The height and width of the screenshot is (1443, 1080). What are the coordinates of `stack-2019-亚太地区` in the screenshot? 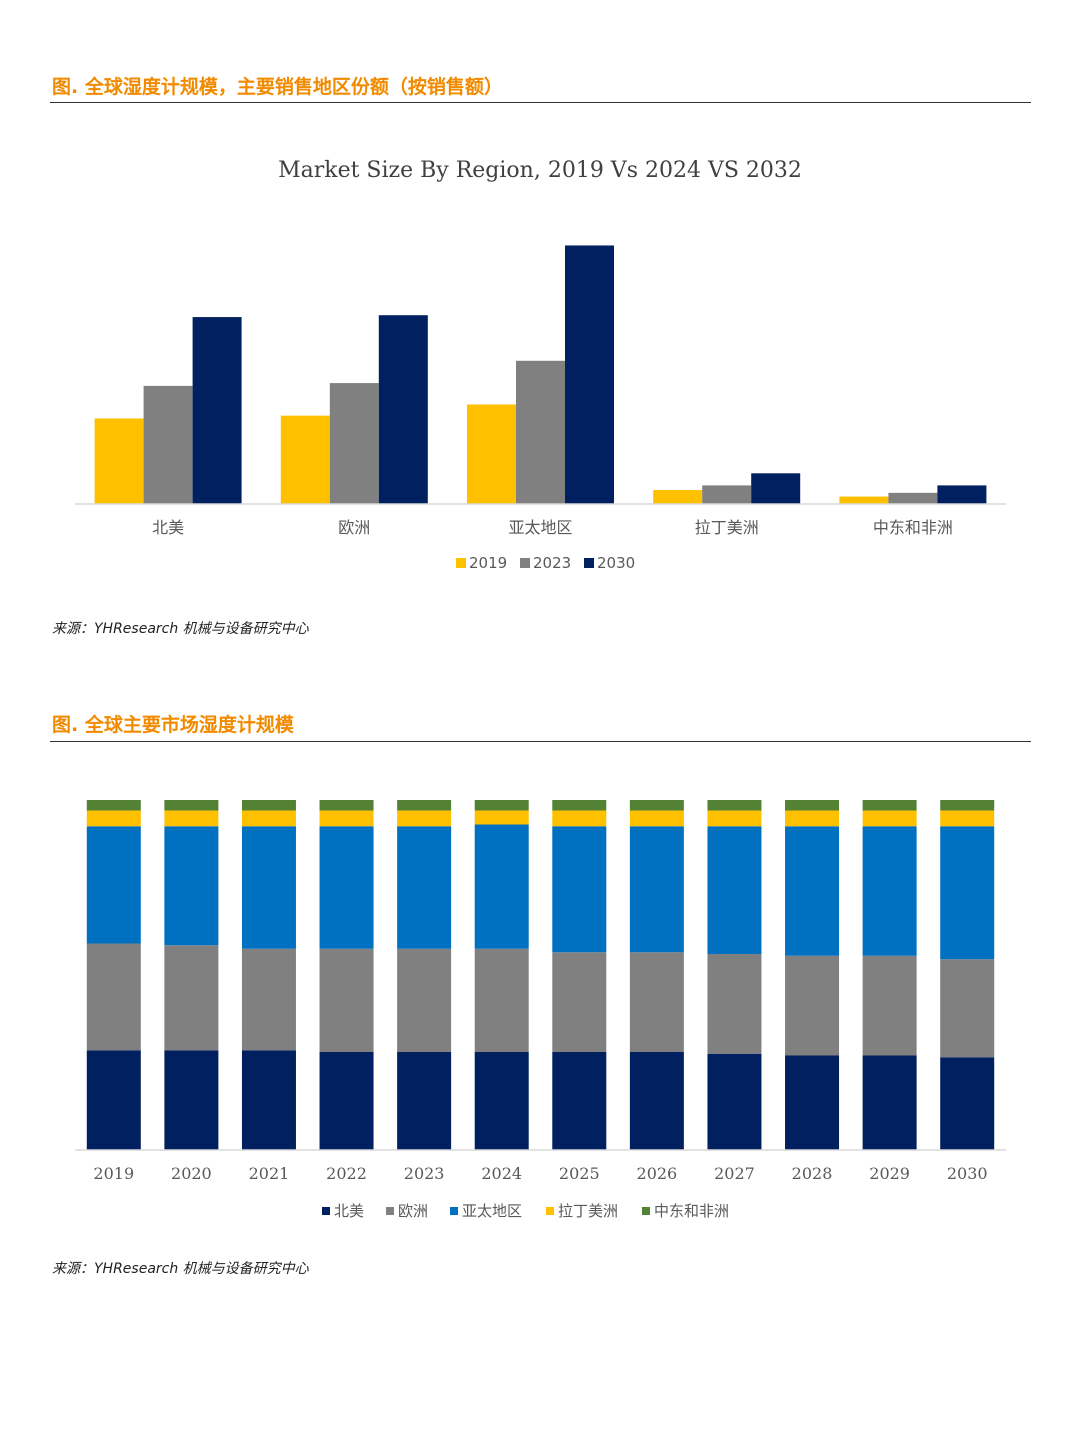 It's located at (113, 885).